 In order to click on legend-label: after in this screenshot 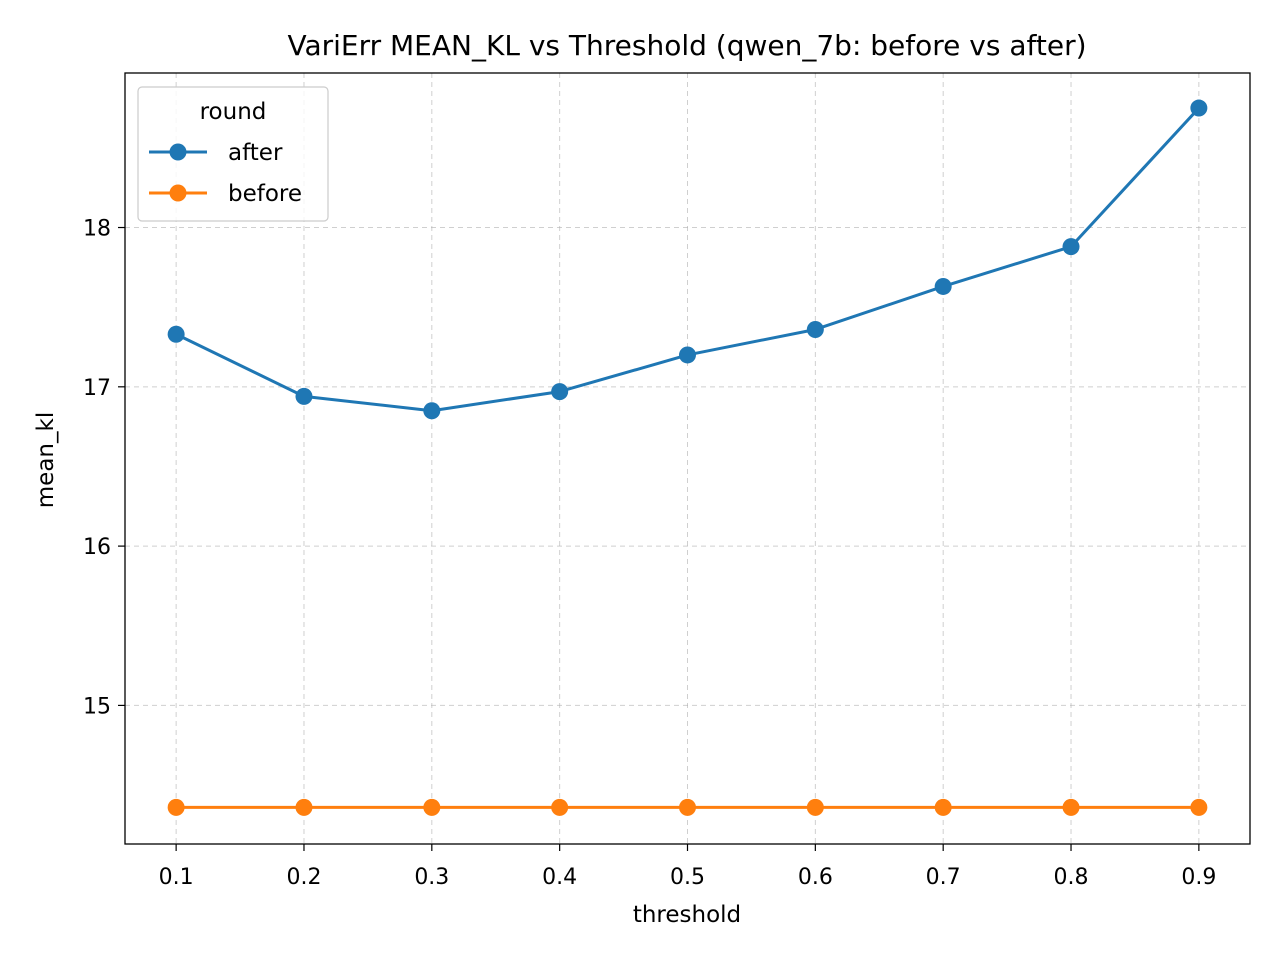, I will do `click(255, 153)`.